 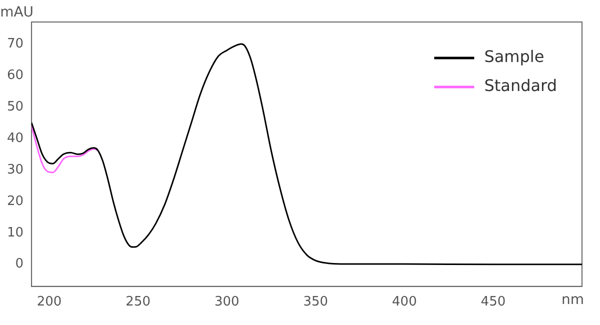 What do you see at coordinates (15, 106) in the screenshot?
I see `y-tick-label: 50` at bounding box center [15, 106].